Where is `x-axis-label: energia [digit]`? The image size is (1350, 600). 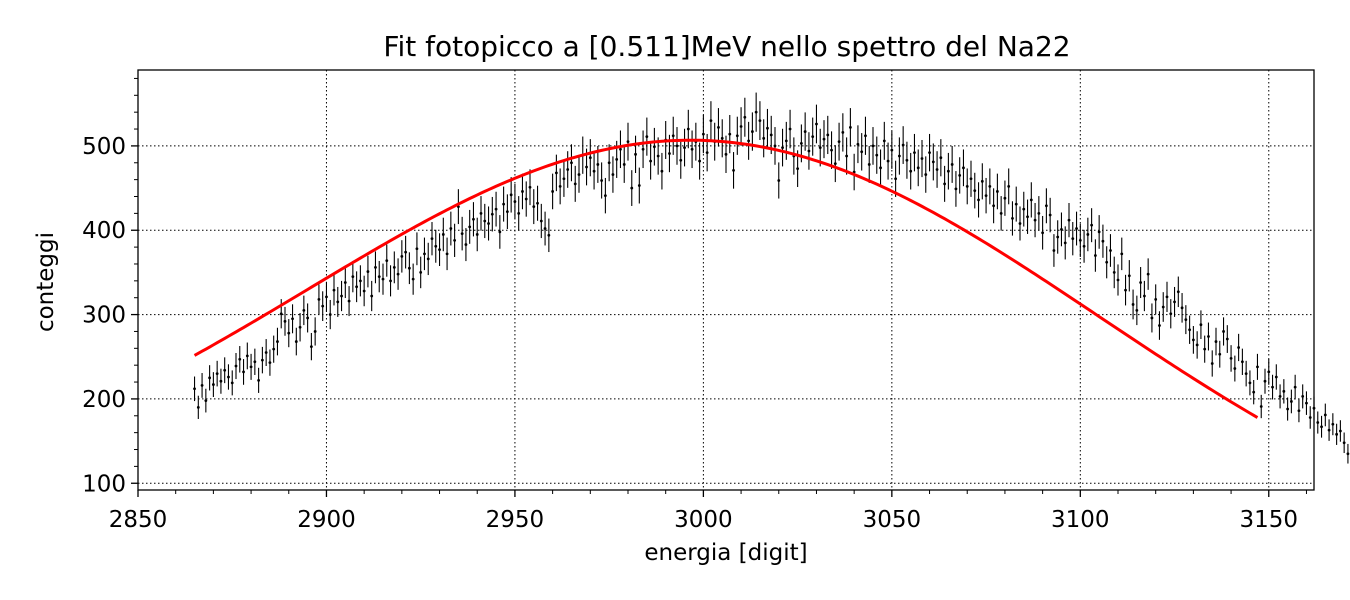 x-axis-label: energia [digit] is located at coordinates (725, 553).